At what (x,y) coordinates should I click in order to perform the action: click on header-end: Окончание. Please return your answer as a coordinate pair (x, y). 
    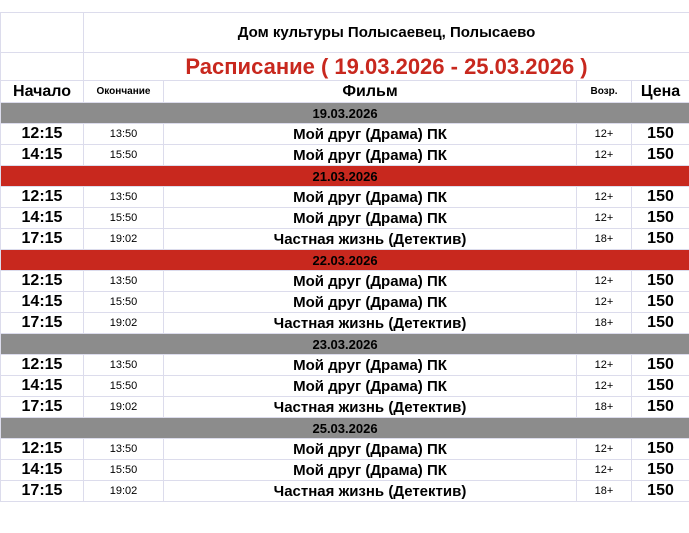
    Looking at the image, I should click on (123, 91).